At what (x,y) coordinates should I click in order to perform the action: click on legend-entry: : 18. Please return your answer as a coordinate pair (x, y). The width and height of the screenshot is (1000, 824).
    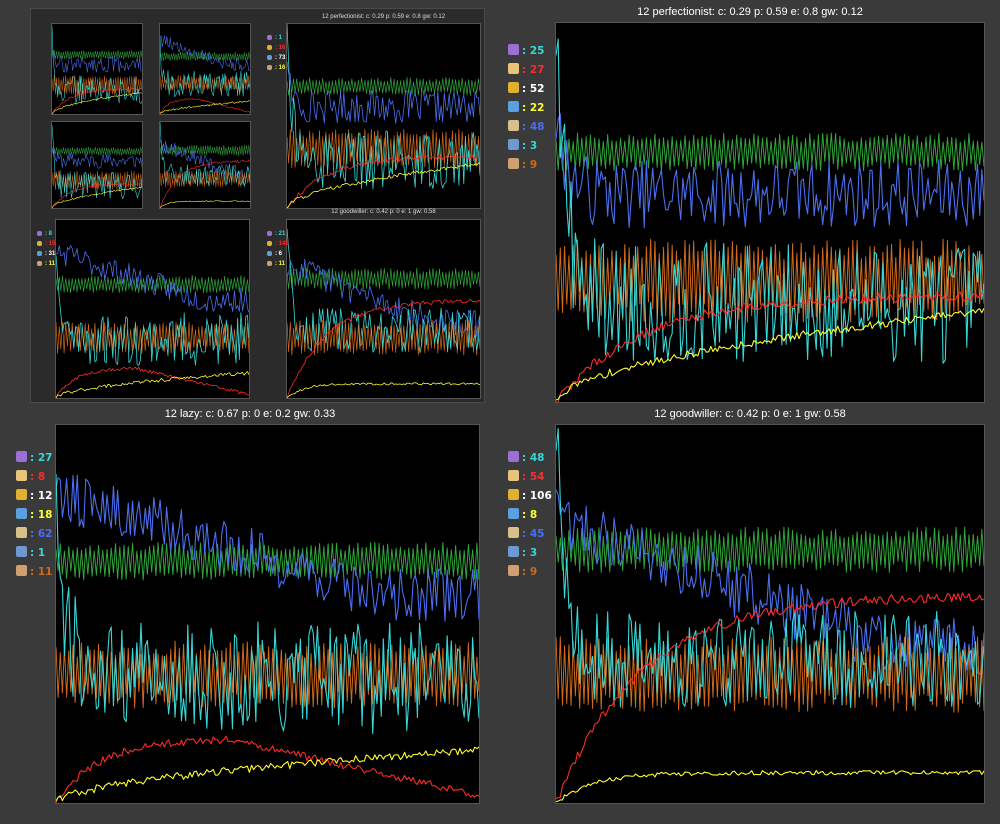
    Looking at the image, I should click on (34, 515).